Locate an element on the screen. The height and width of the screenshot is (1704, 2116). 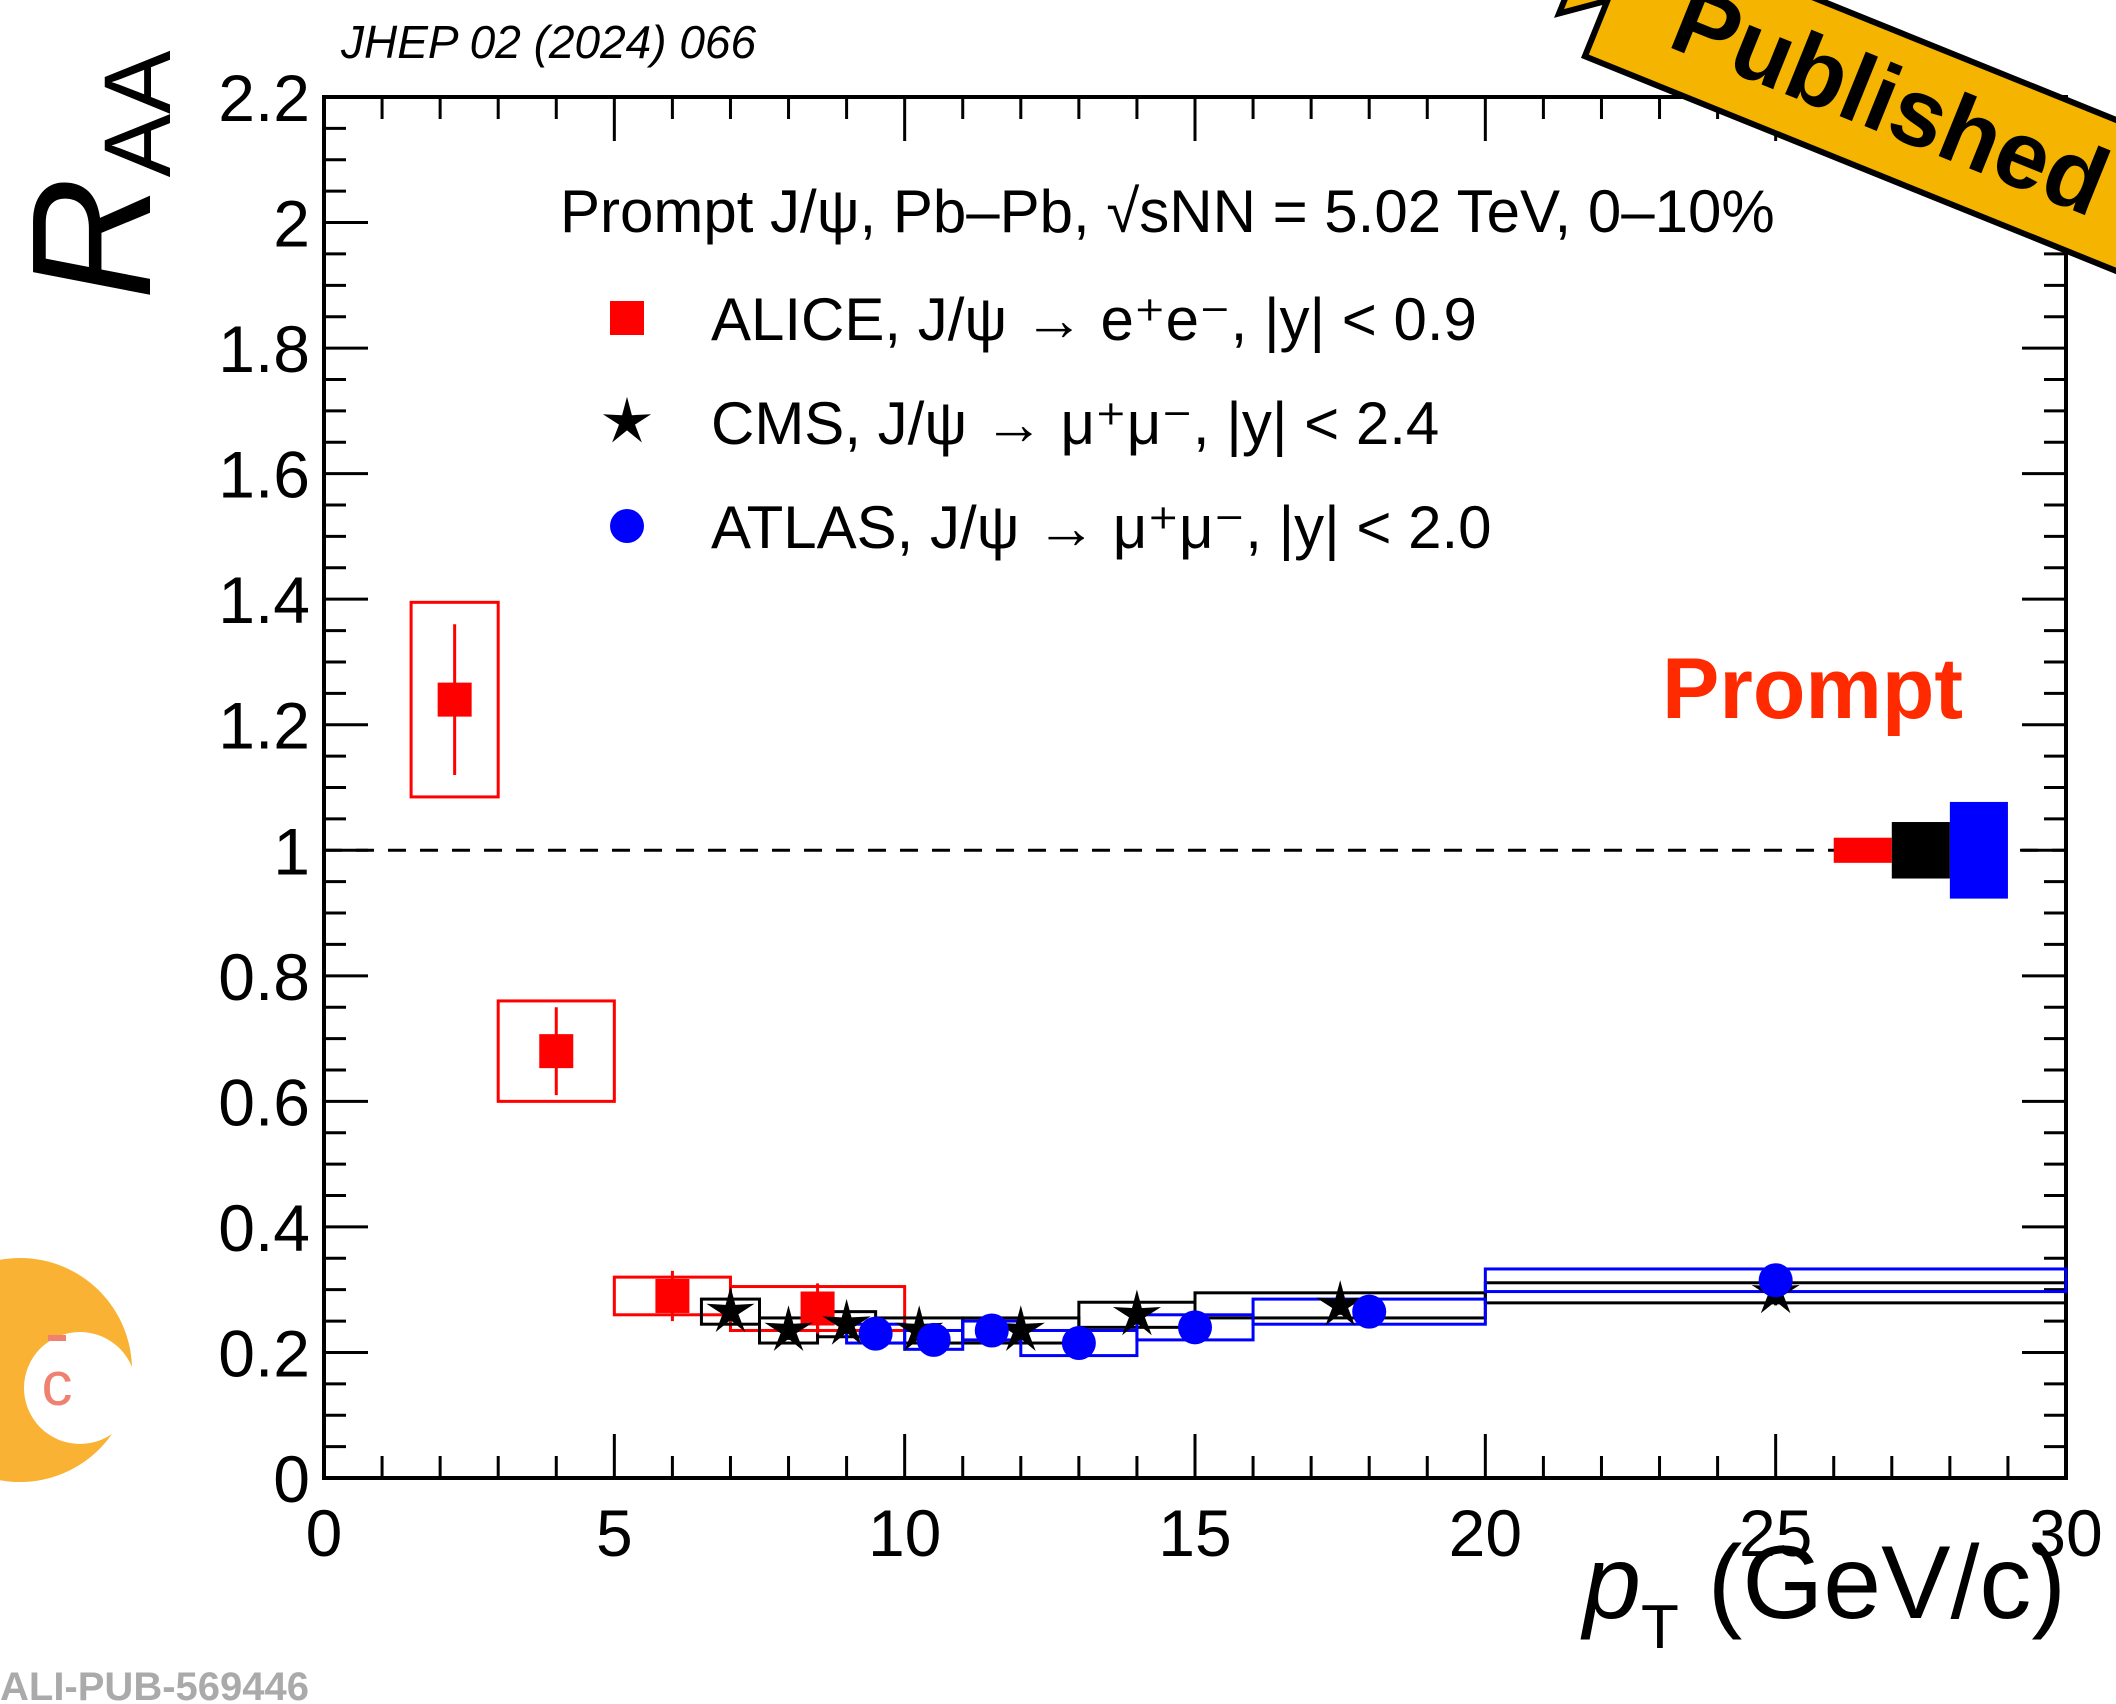
x-tick-label: 10 is located at coordinates (904, 1533).